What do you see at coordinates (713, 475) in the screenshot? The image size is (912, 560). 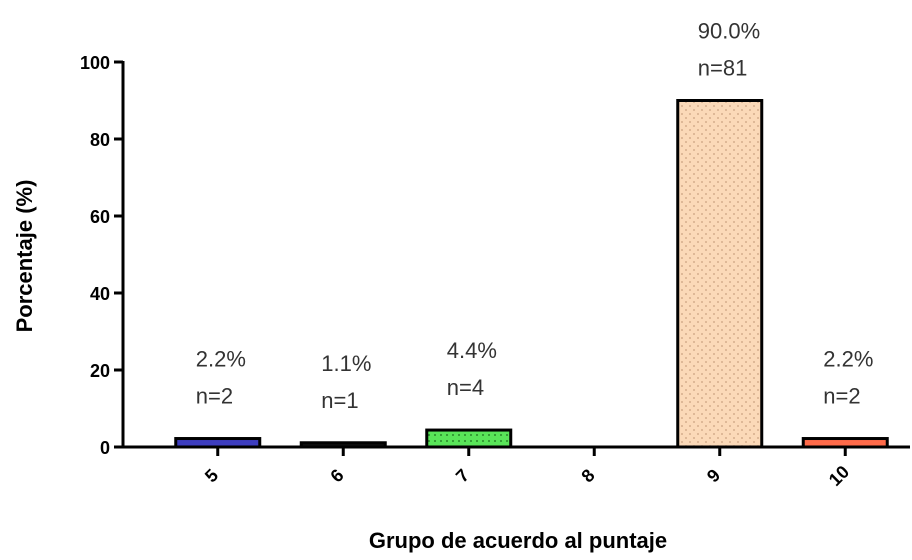 I see `x-tick-label: 9` at bounding box center [713, 475].